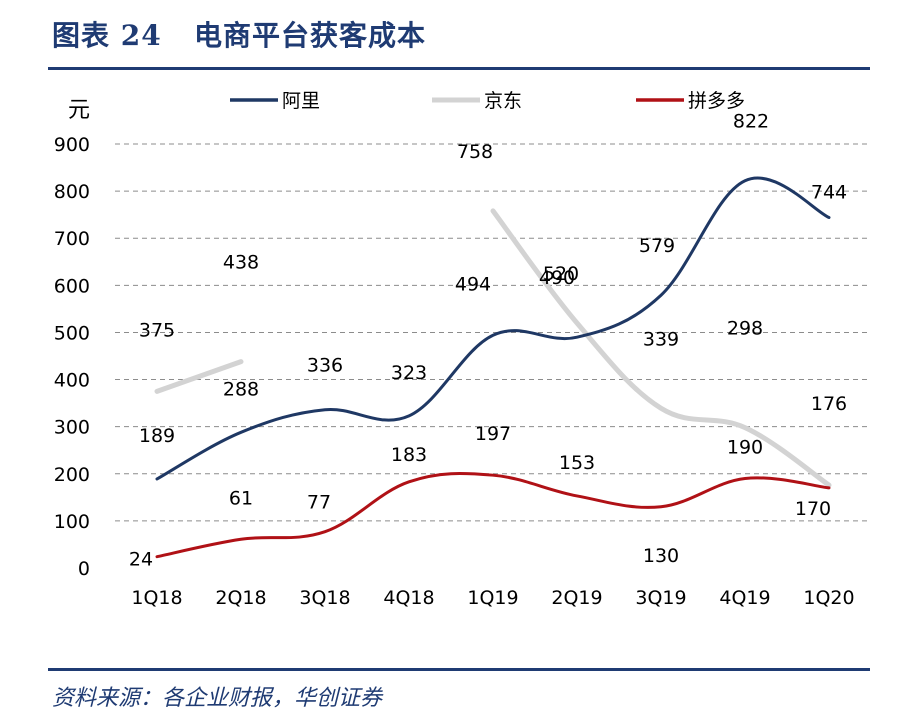 The image size is (908, 725). Describe the element at coordinates (661, 339) in the screenshot. I see `data-label: 339` at that location.